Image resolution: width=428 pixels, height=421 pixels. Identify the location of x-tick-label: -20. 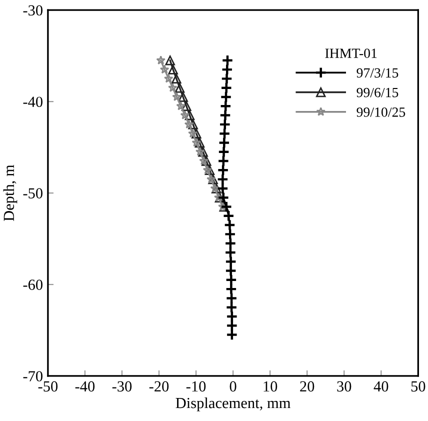
(159, 386).